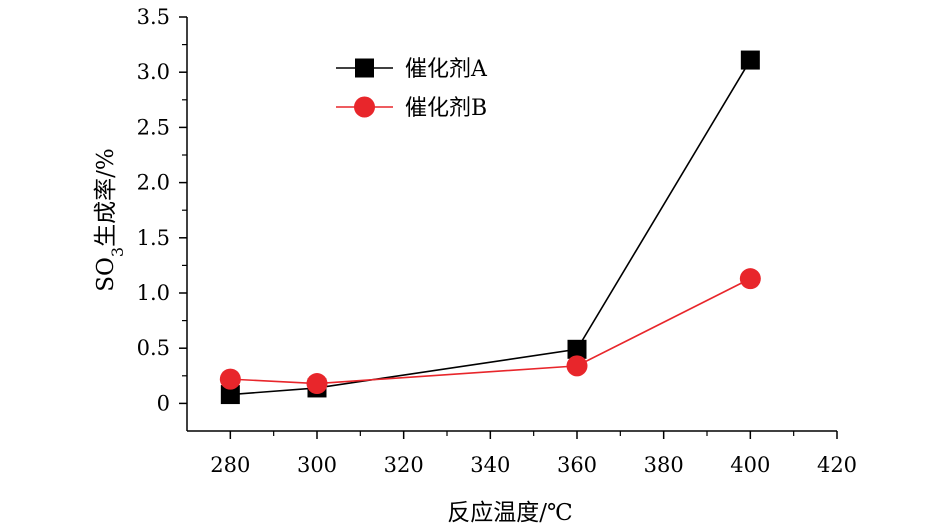  Describe the element at coordinates (364, 107) in the screenshot. I see `legend-marker-b` at that location.